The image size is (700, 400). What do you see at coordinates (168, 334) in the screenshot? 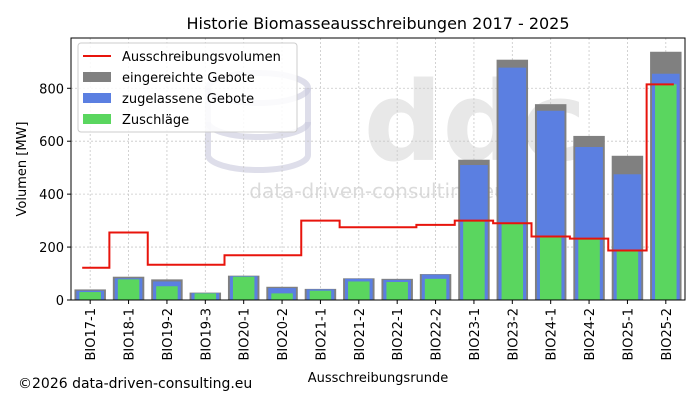
I see `x-tick-label: BIO19-2` at bounding box center [168, 334].